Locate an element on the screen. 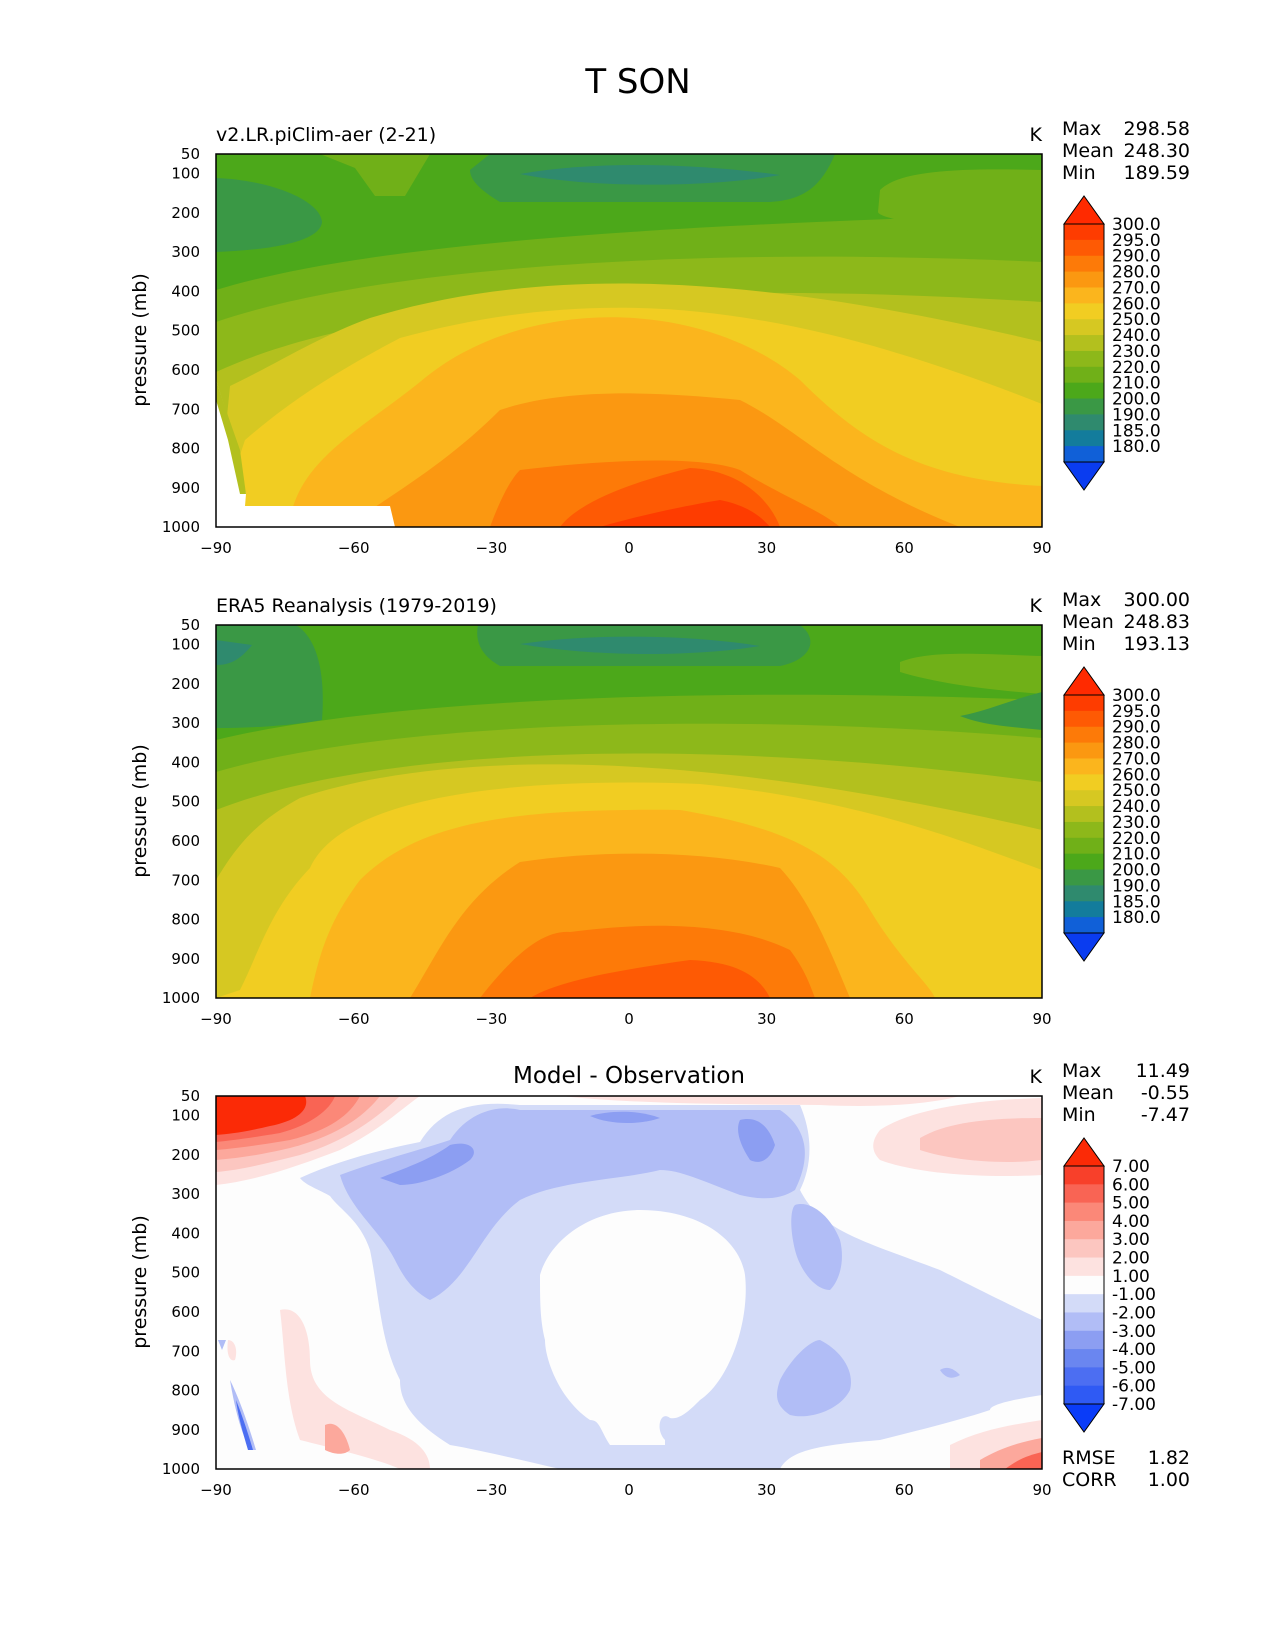 This screenshot has height=1650, width=1275. panel-title: Model - Observation is located at coordinates (629, 1076).